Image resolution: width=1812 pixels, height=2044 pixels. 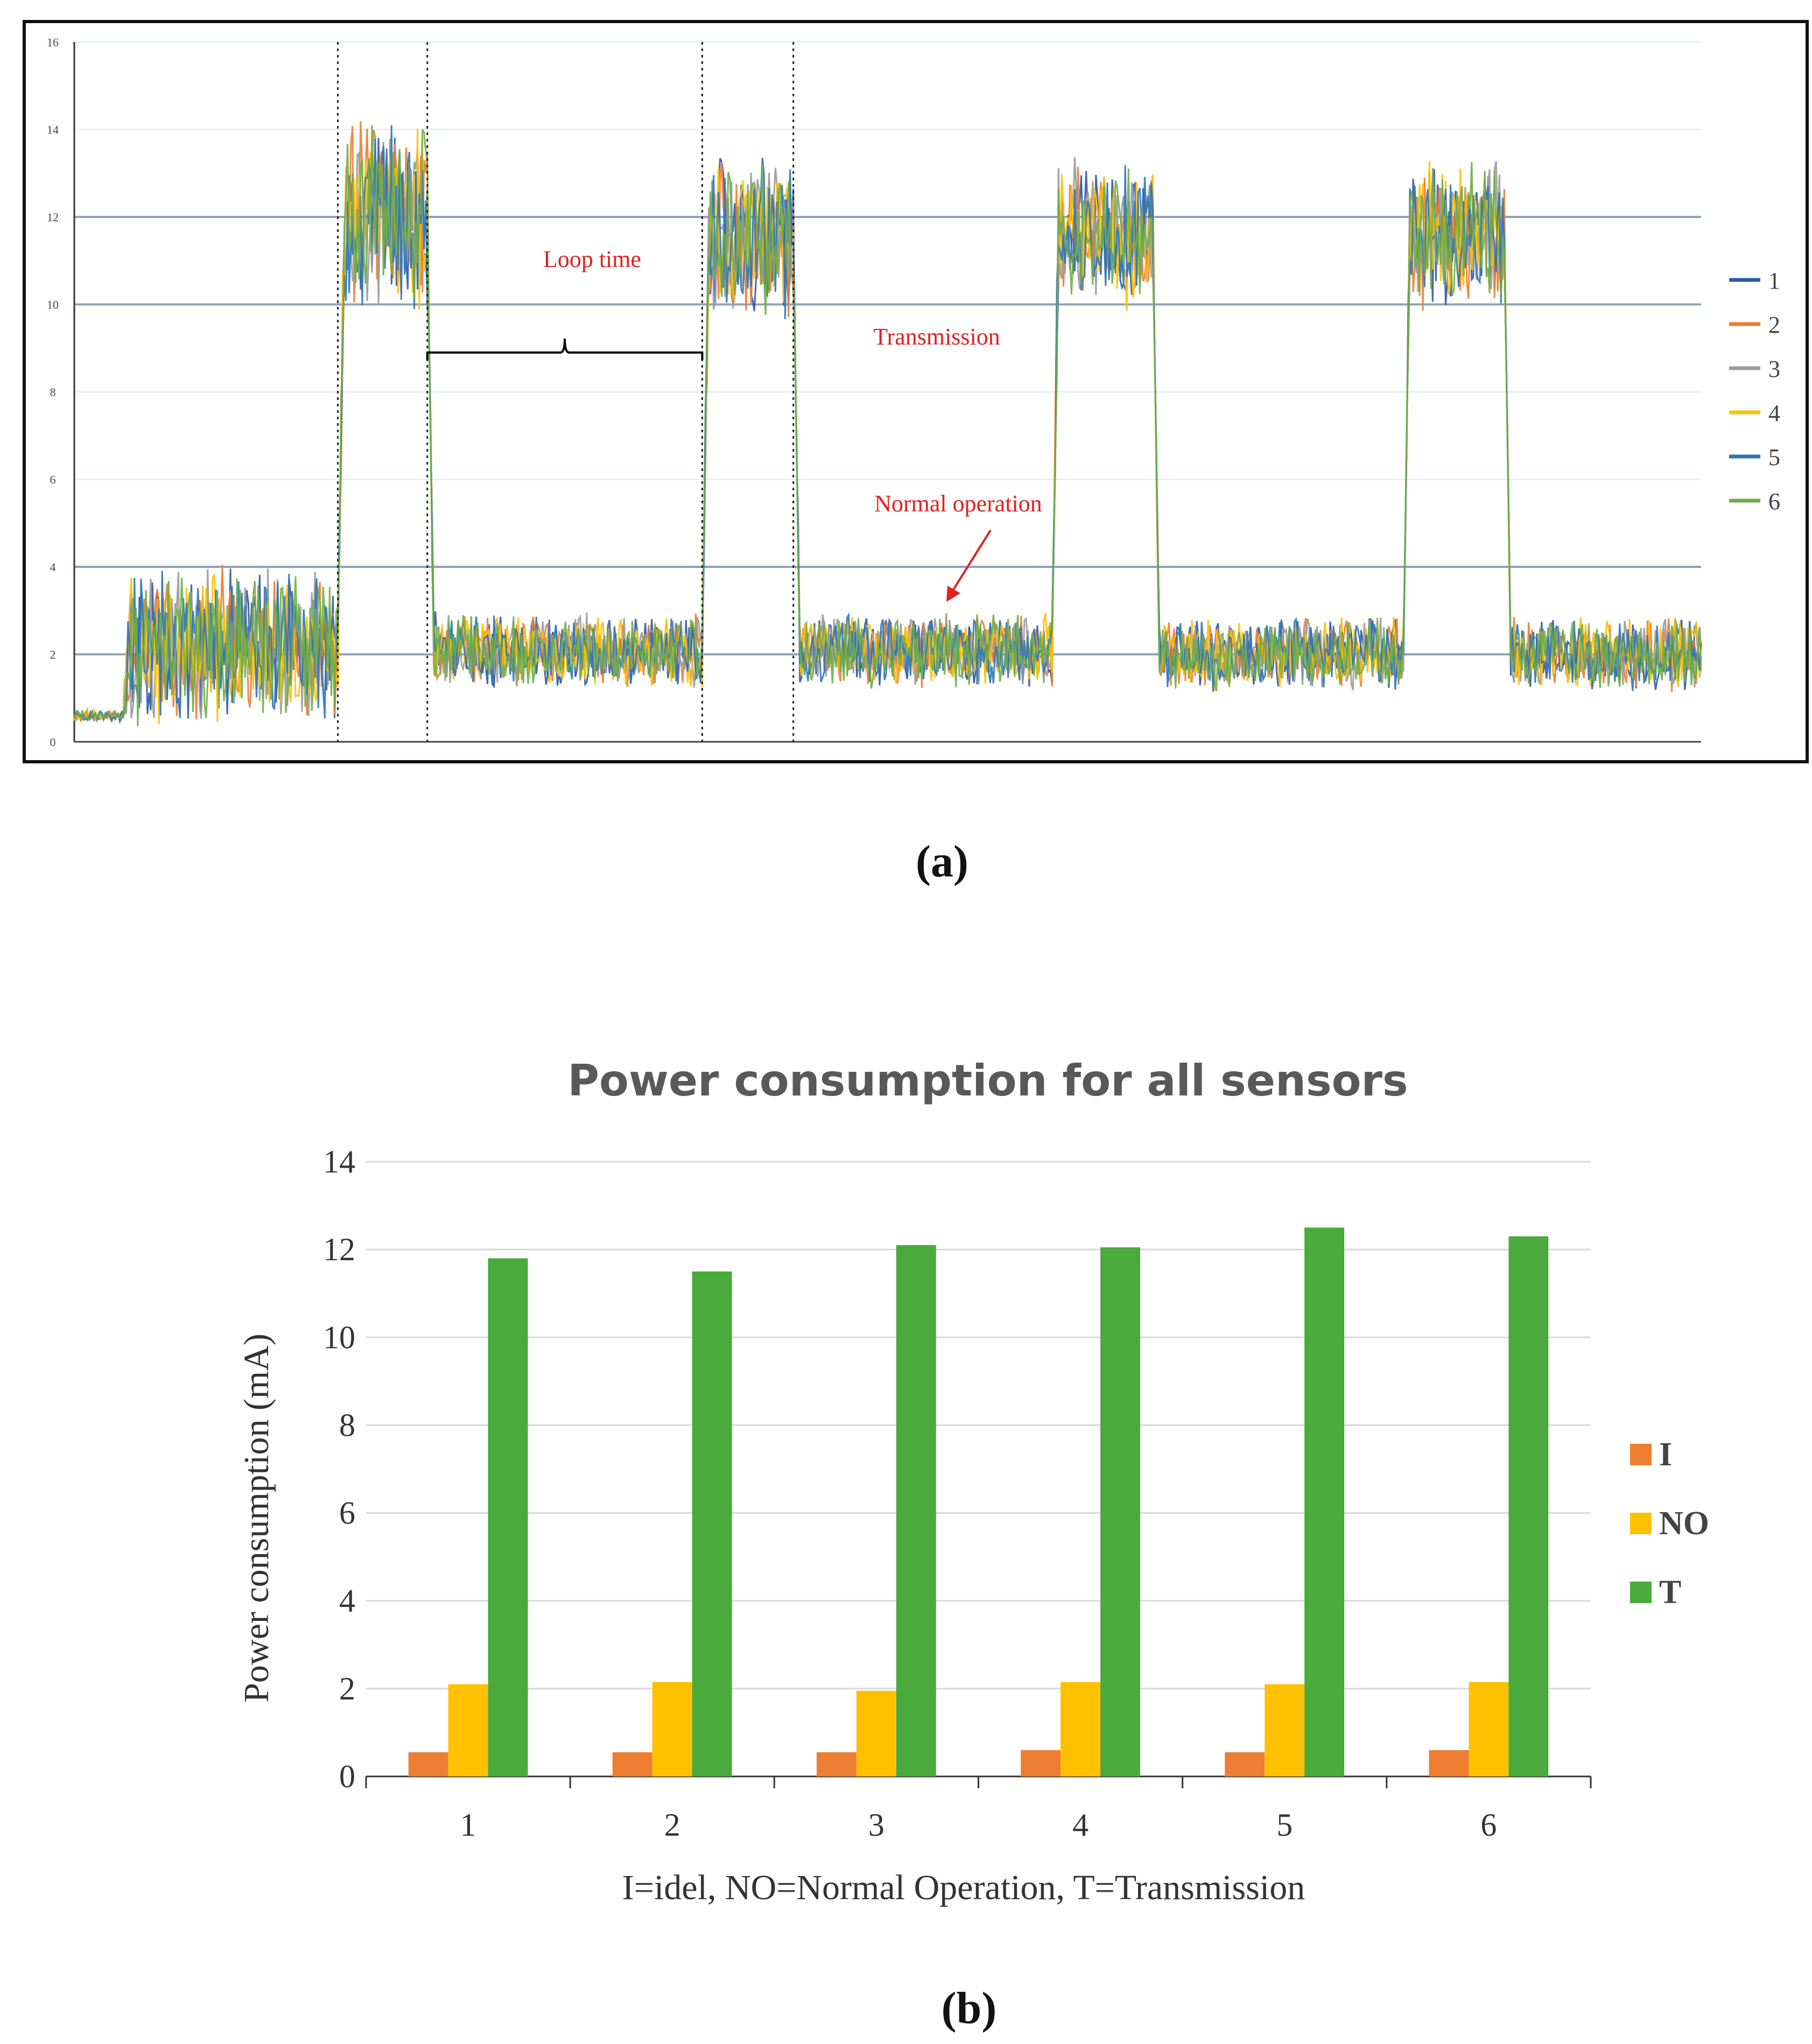 I want to click on loop-time-brace, so click(x=565, y=349).